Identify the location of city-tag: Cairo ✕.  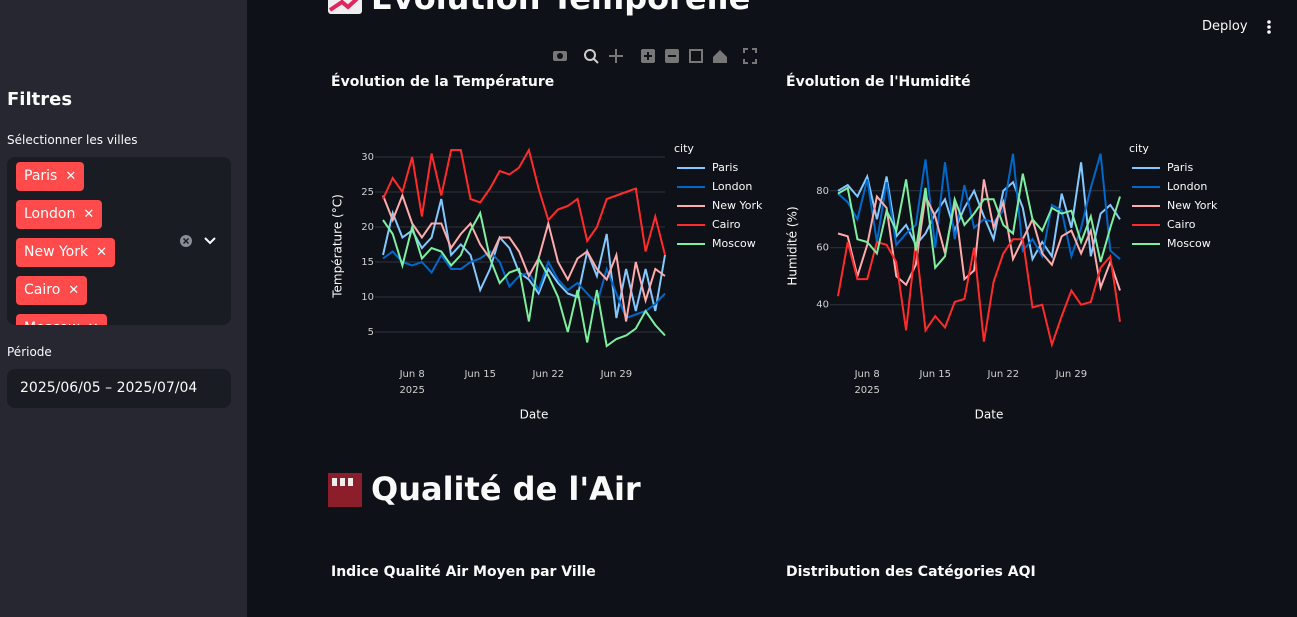
(52, 290).